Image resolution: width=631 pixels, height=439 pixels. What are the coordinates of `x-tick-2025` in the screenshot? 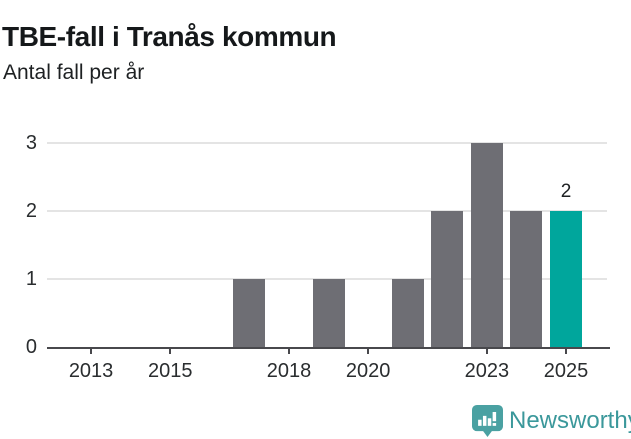 It's located at (566, 351).